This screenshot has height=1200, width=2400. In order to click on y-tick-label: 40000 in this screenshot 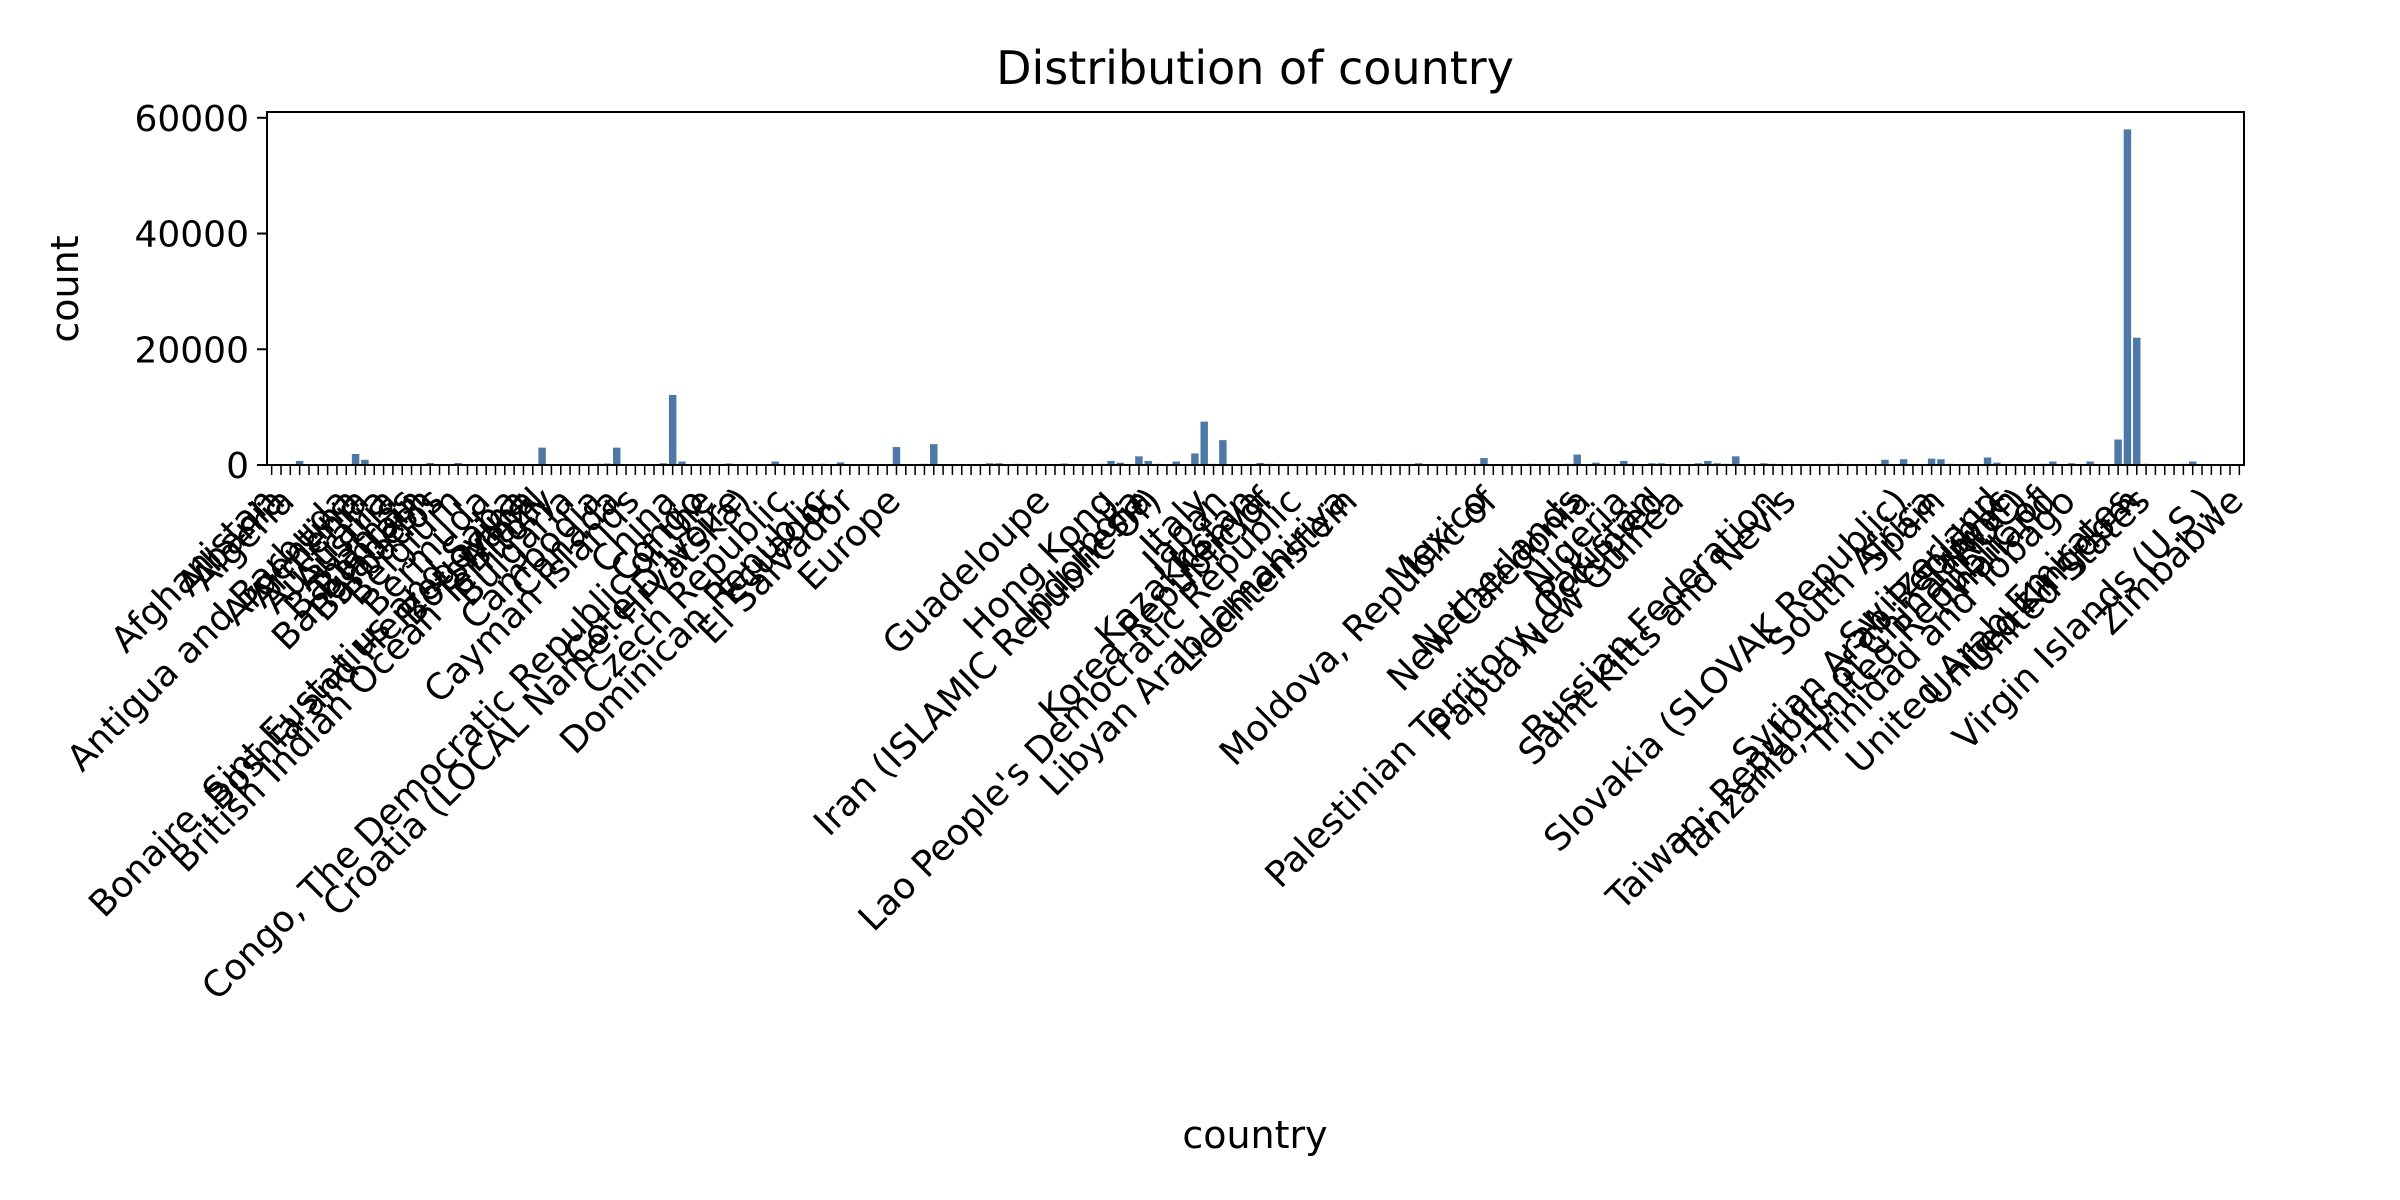, I will do `click(191, 235)`.